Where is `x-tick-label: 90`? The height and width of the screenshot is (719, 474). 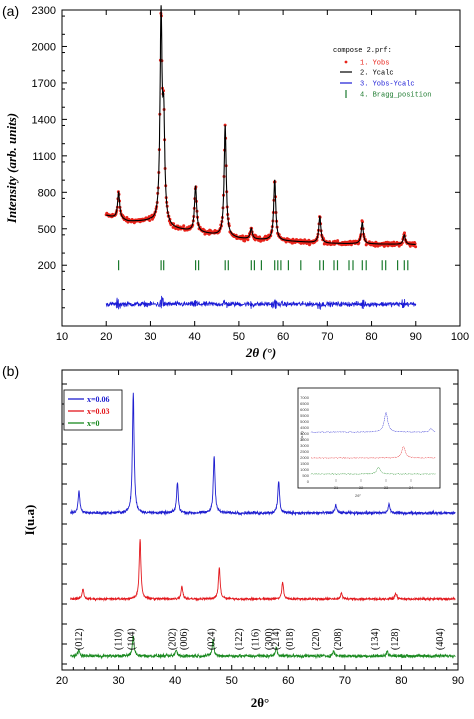
x-tick-label: 90 is located at coordinates (458, 681).